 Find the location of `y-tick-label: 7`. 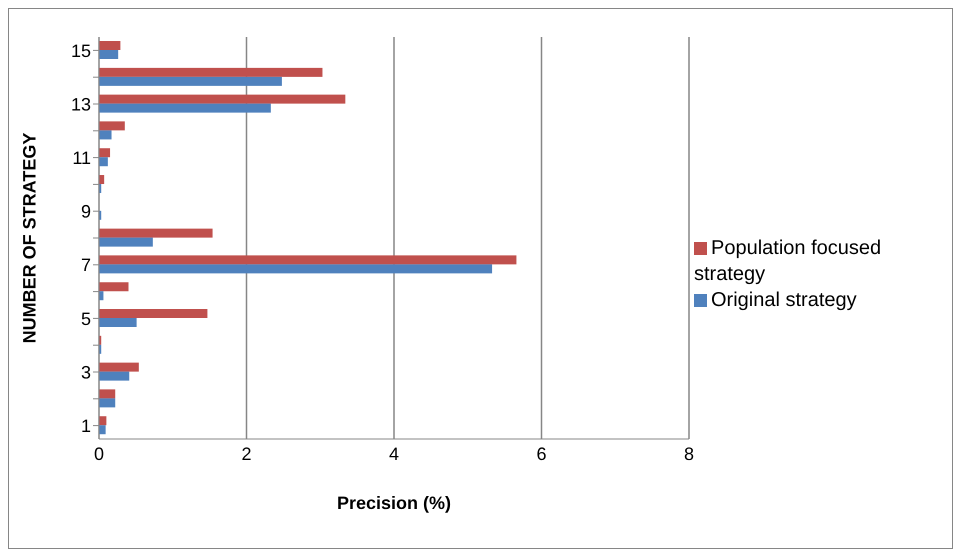

y-tick-label: 7 is located at coordinates (85, 265).